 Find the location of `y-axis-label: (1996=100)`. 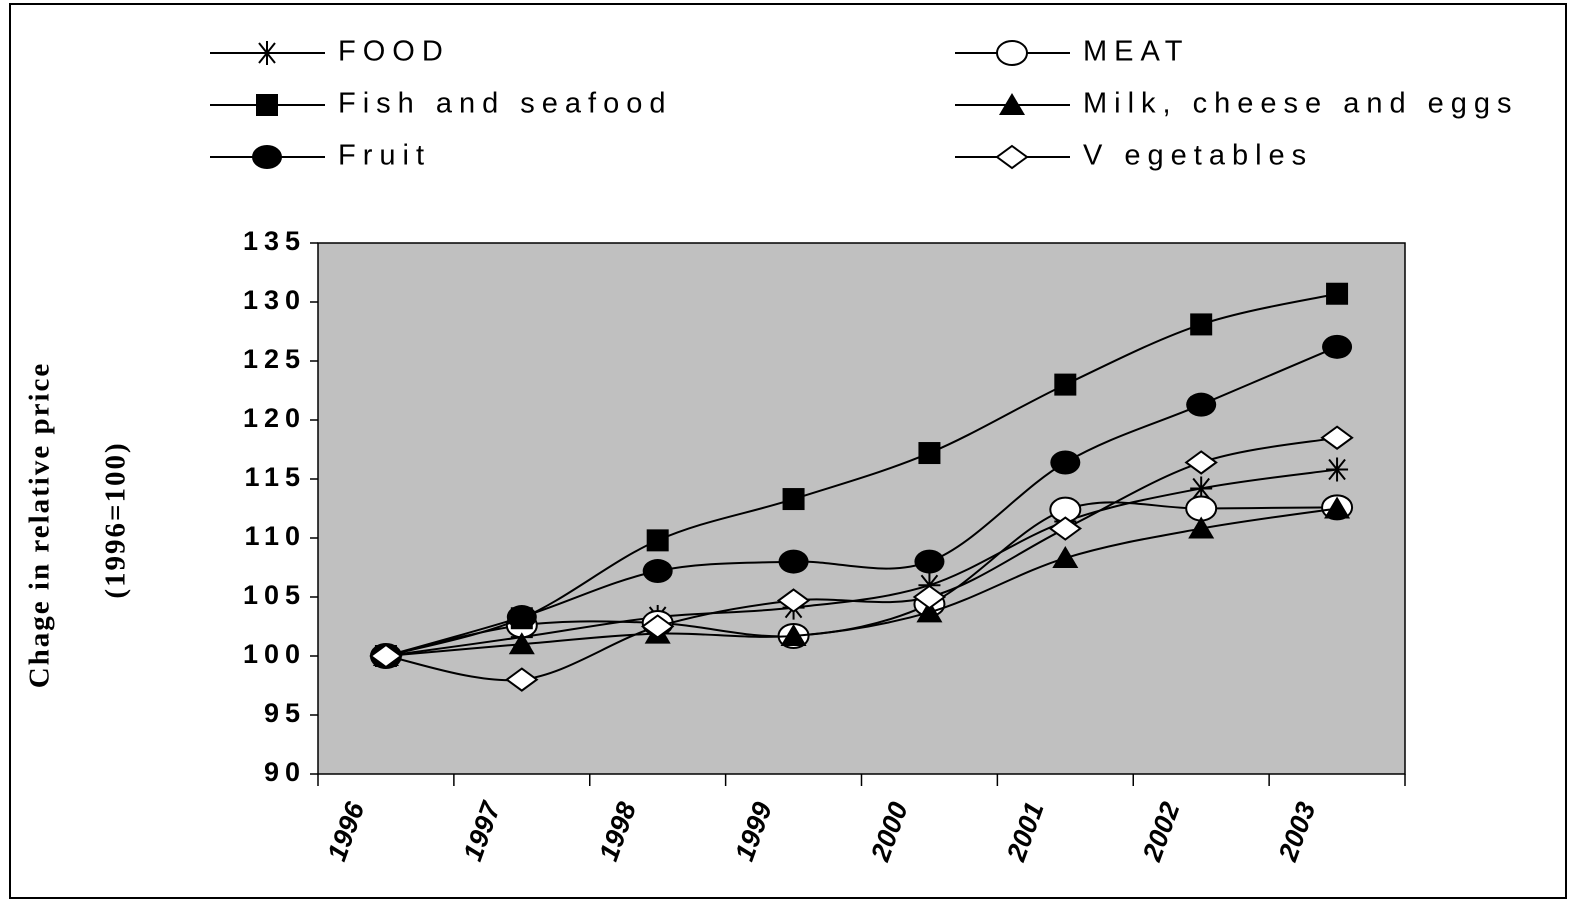

y-axis-label: (1996=100) is located at coordinates (116, 519).